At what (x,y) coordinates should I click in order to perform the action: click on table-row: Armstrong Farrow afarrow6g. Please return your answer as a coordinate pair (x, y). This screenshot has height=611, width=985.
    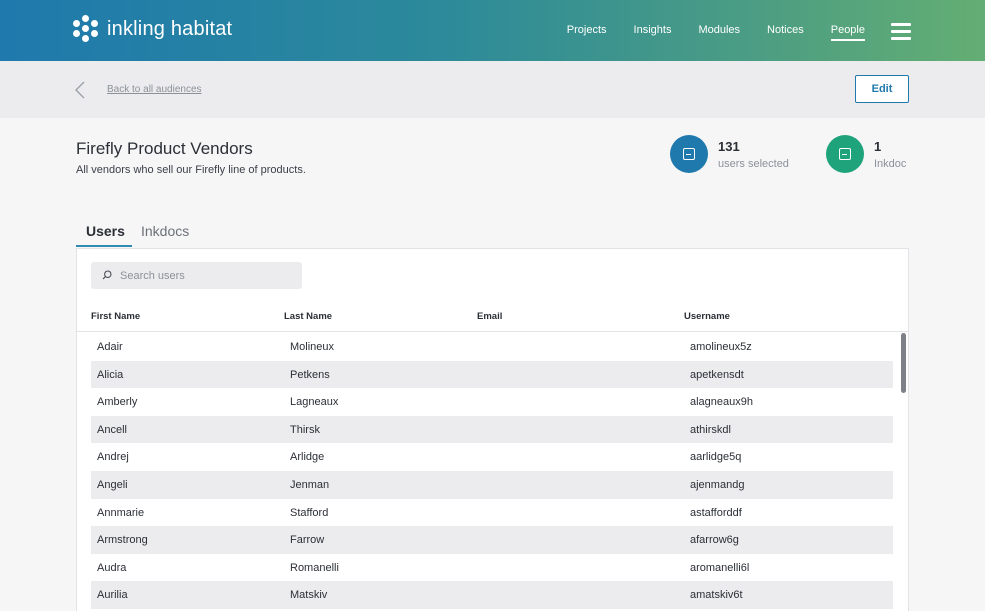
    Looking at the image, I should click on (492, 540).